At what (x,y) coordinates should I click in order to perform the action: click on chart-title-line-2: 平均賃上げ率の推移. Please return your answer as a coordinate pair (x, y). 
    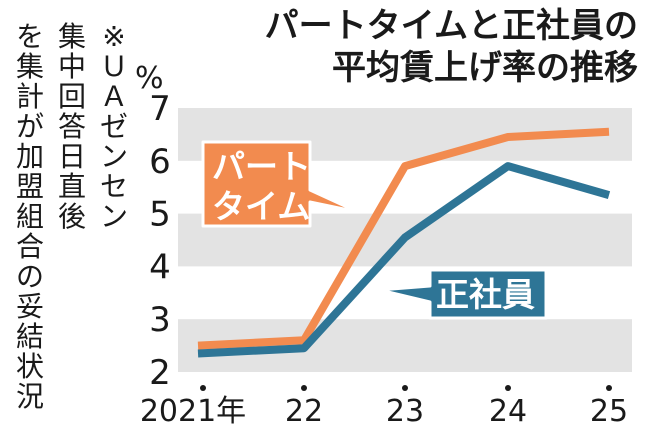
    Looking at the image, I should click on (485, 68).